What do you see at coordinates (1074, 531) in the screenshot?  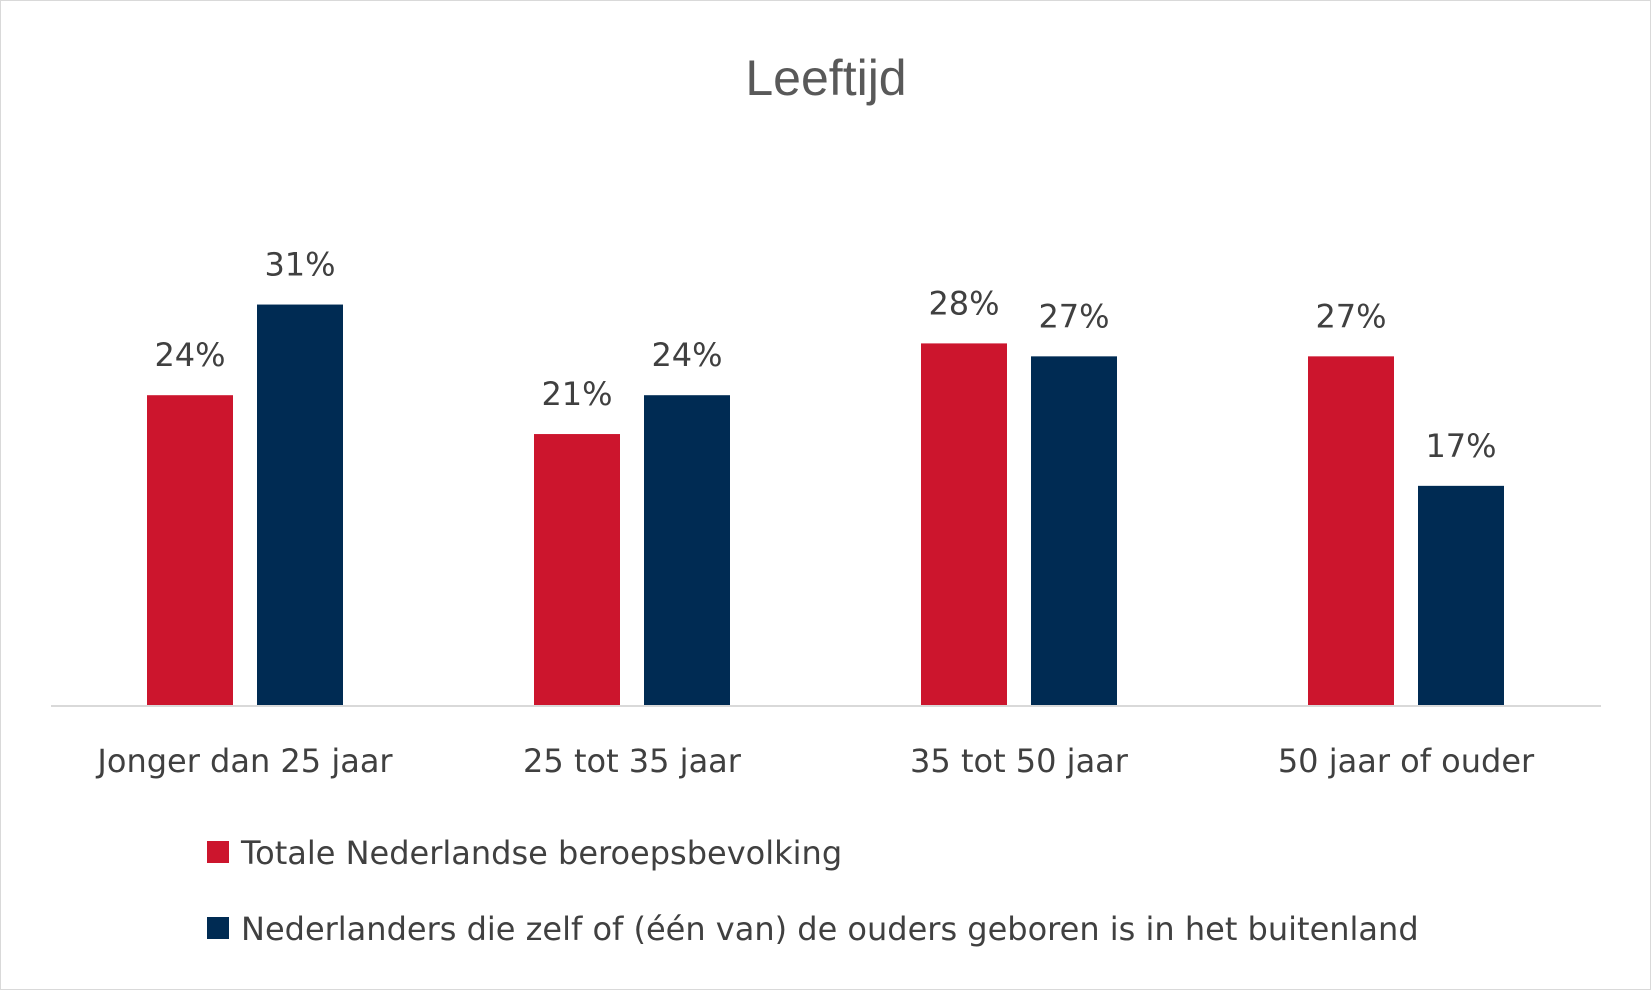 I see `bar-series2-35-tot-50-jaar` at bounding box center [1074, 531].